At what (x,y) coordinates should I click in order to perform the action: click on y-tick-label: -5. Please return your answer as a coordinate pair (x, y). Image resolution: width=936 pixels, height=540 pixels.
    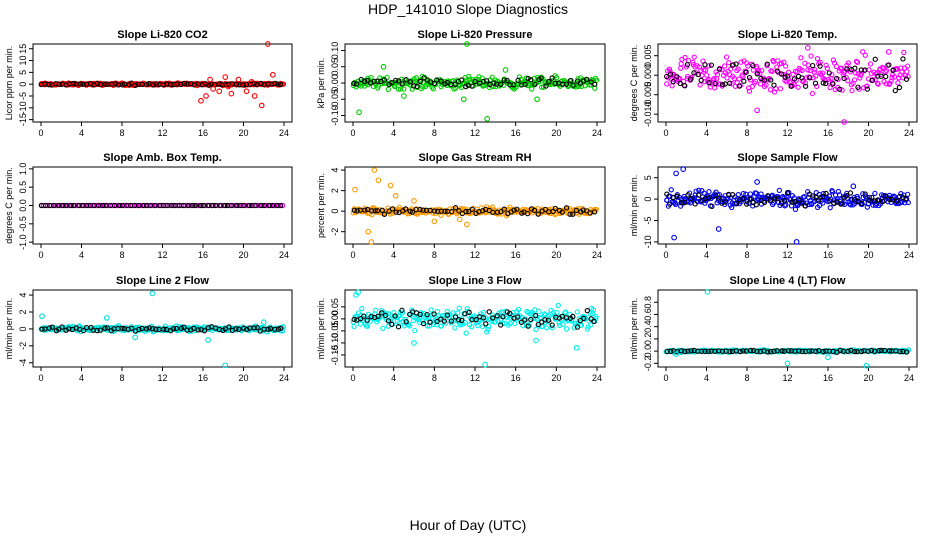
    Looking at the image, I should click on (648, 220).